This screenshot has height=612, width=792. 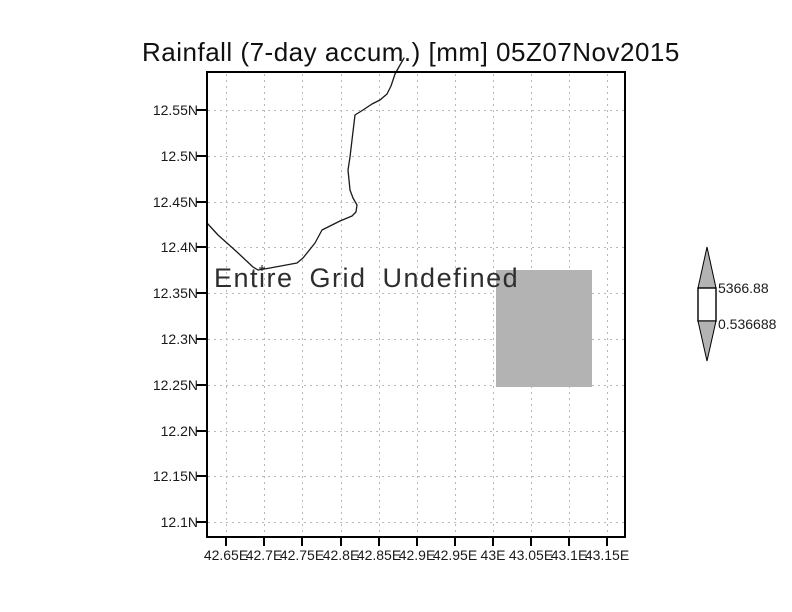 What do you see at coordinates (179, 522) in the screenshot?
I see `lat-tick-label: 12.1N` at bounding box center [179, 522].